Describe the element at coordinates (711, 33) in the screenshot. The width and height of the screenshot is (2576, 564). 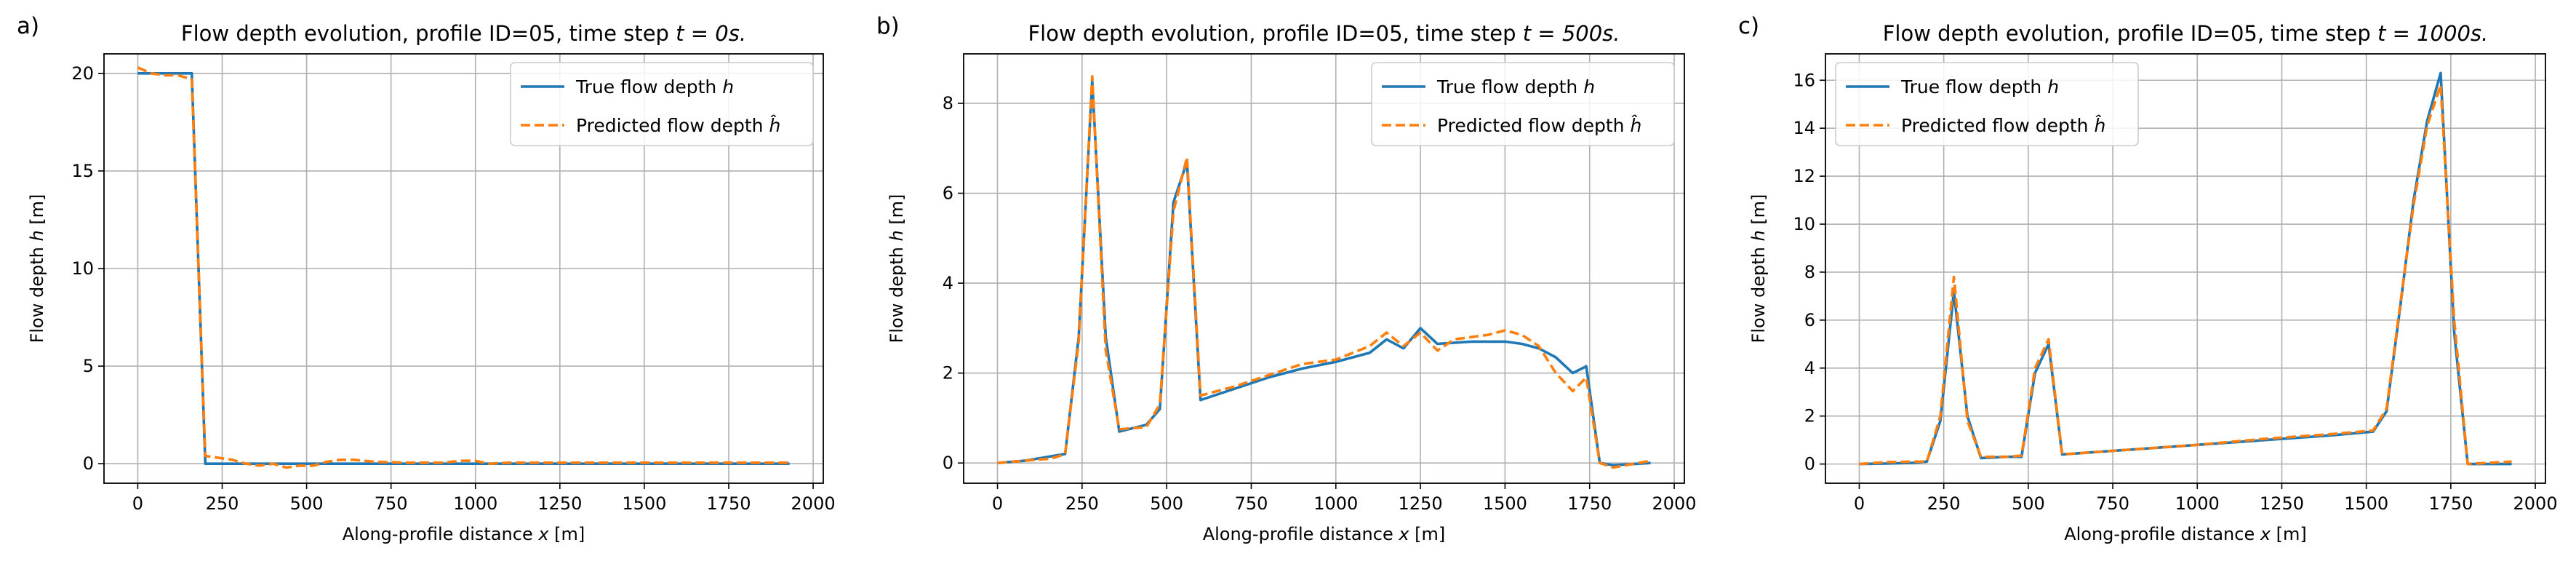
I see `panel-title-time: t = 0s.` at that location.